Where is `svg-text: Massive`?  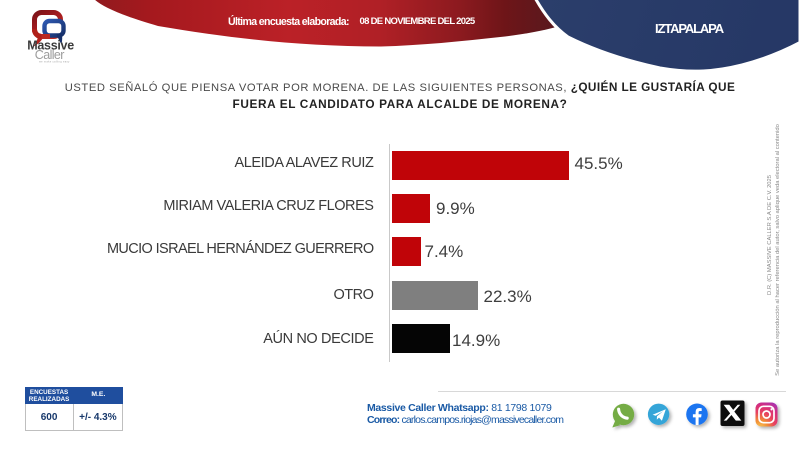 svg-text: Massive is located at coordinates (50, 46).